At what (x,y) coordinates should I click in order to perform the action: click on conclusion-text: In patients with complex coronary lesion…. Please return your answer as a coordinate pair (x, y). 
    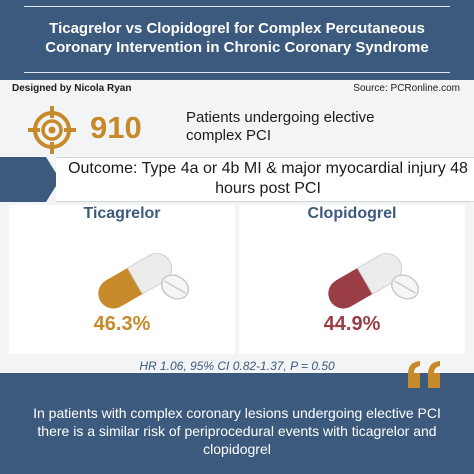
    Looking at the image, I should click on (237, 431).